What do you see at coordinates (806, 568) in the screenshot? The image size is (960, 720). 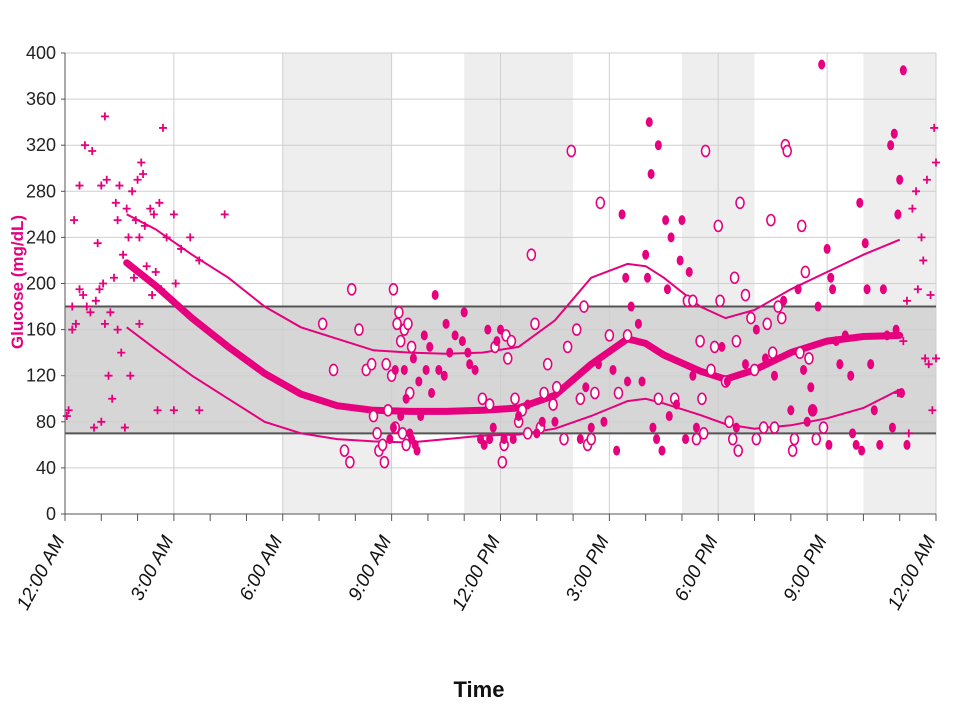 I see `x-tick-label: 9:00 PM` at bounding box center [806, 568].